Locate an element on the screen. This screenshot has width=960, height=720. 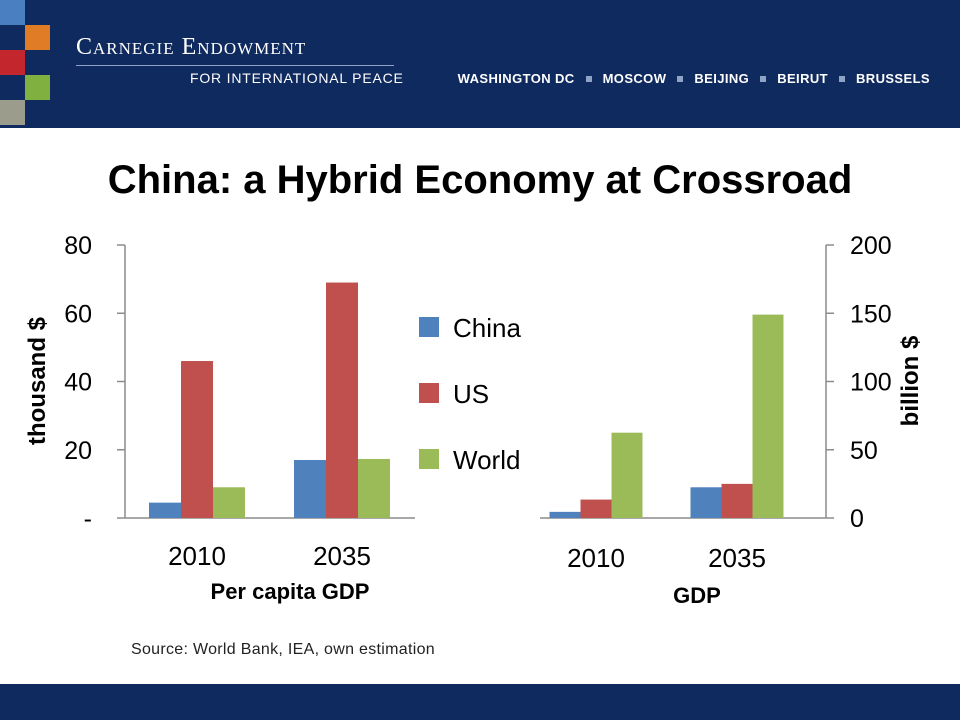
legend-label: China is located at coordinates (487, 328).